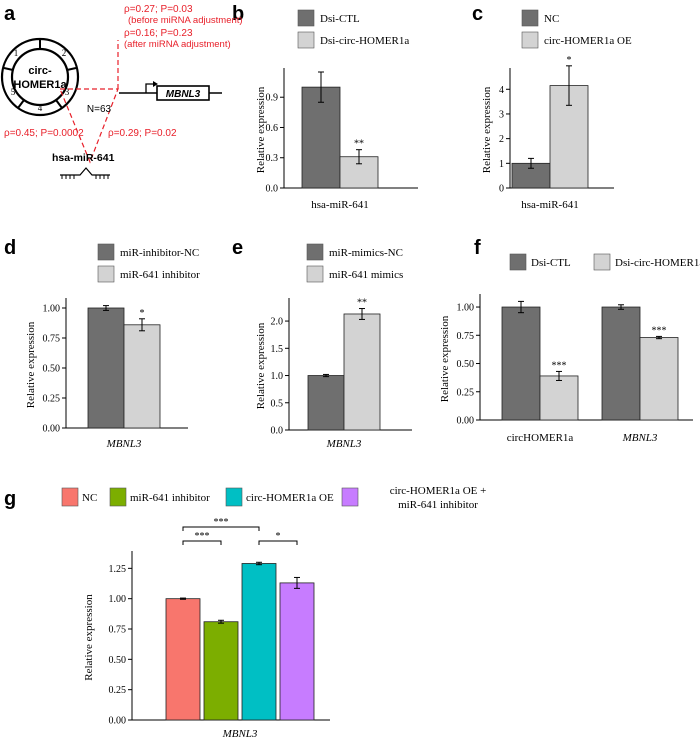 This screenshot has height=739, width=700. I want to click on panel-letter-f: f, so click(477, 248).